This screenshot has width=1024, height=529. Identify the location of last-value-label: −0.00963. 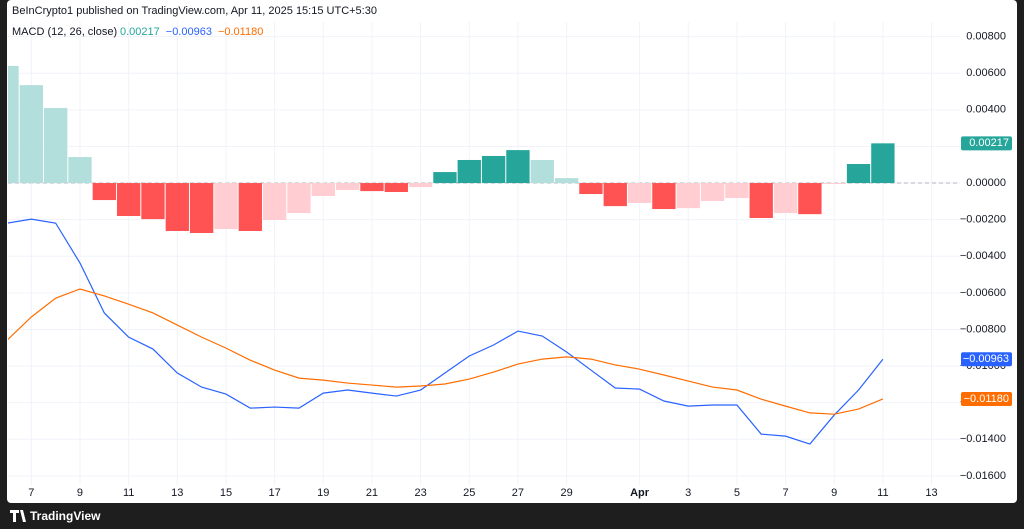
(986, 359).